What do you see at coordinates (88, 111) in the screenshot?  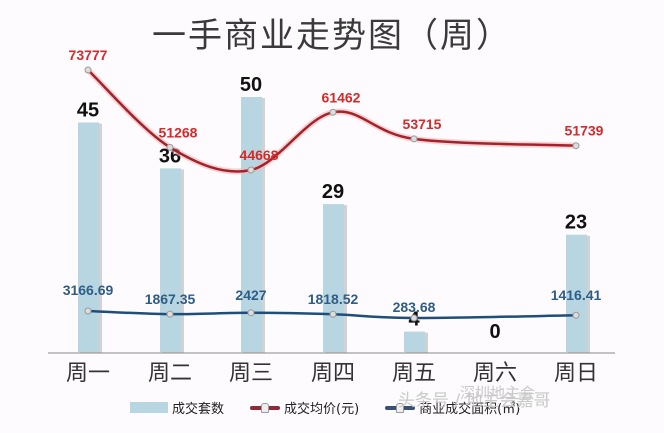 I see `bar-value-label: 45` at bounding box center [88, 111].